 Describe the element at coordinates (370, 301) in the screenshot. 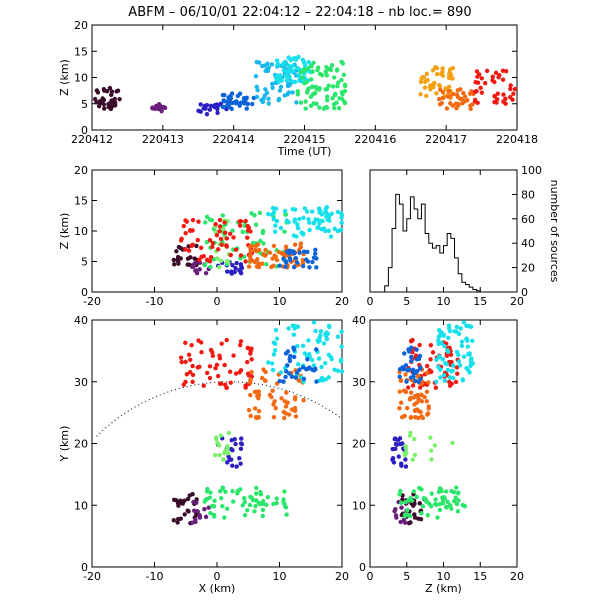

I see `altitude_histogram-xtick-label: 0` at that location.